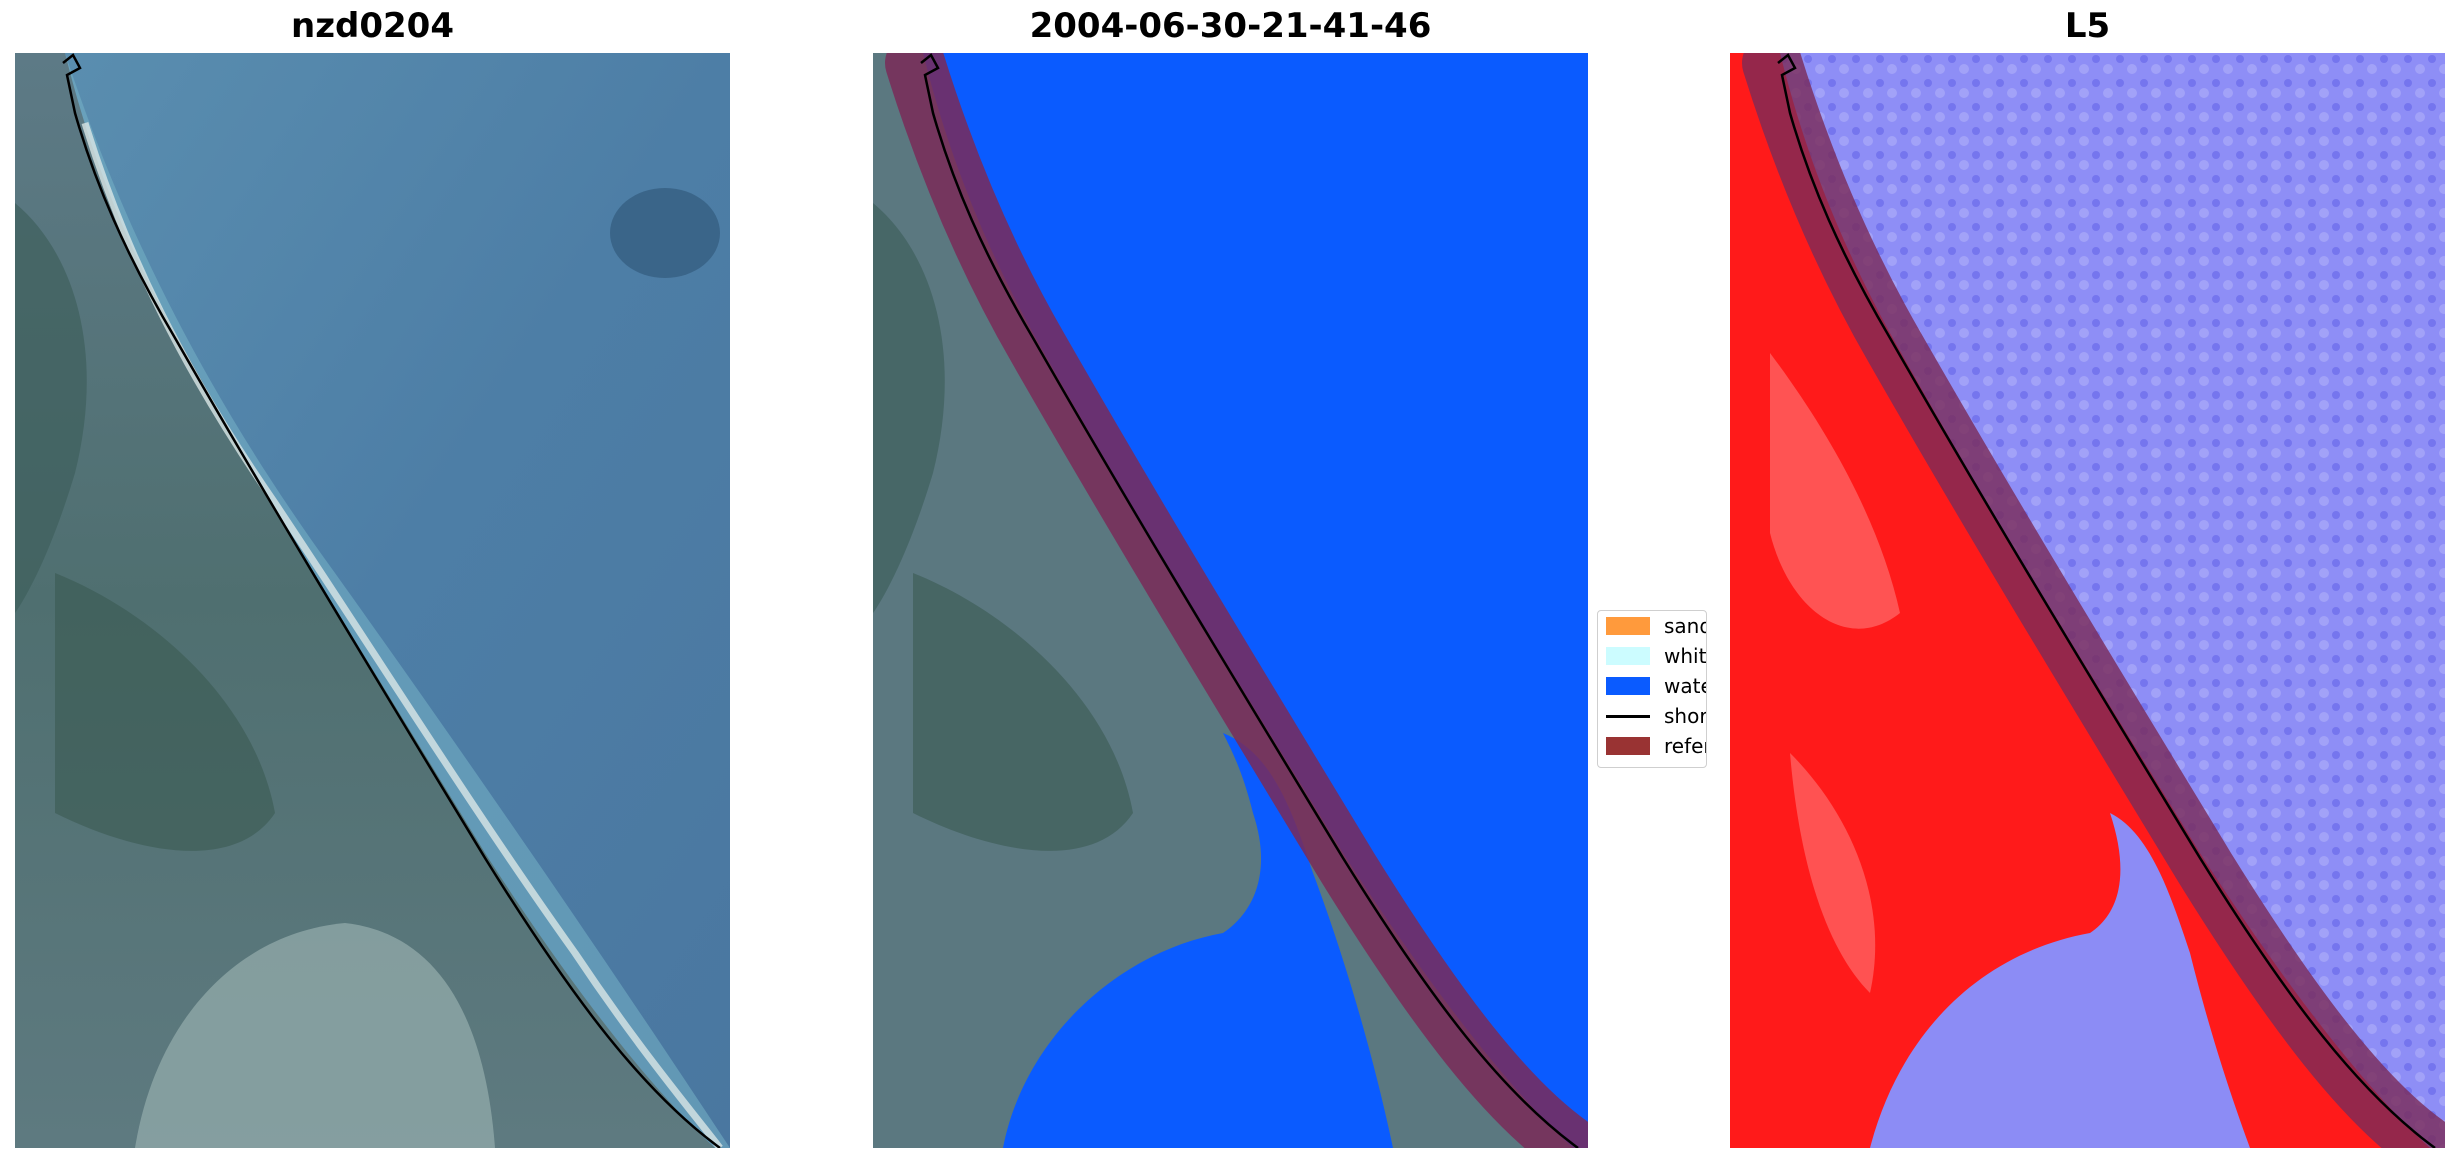  What do you see at coordinates (1628, 686) in the screenshot?
I see `water-swatch` at bounding box center [1628, 686].